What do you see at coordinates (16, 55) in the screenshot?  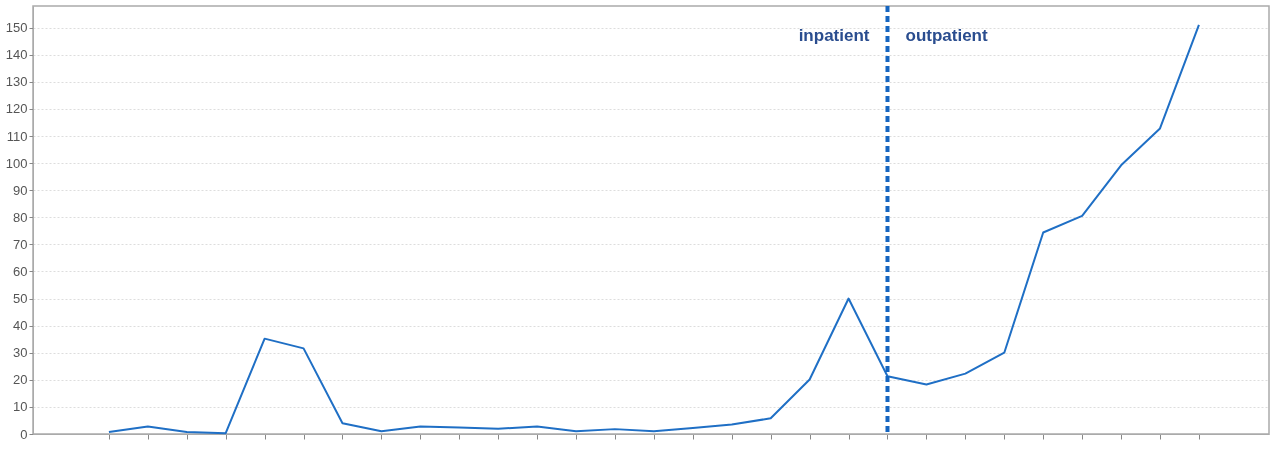 I see `y-tick-label: 140` at bounding box center [16, 55].